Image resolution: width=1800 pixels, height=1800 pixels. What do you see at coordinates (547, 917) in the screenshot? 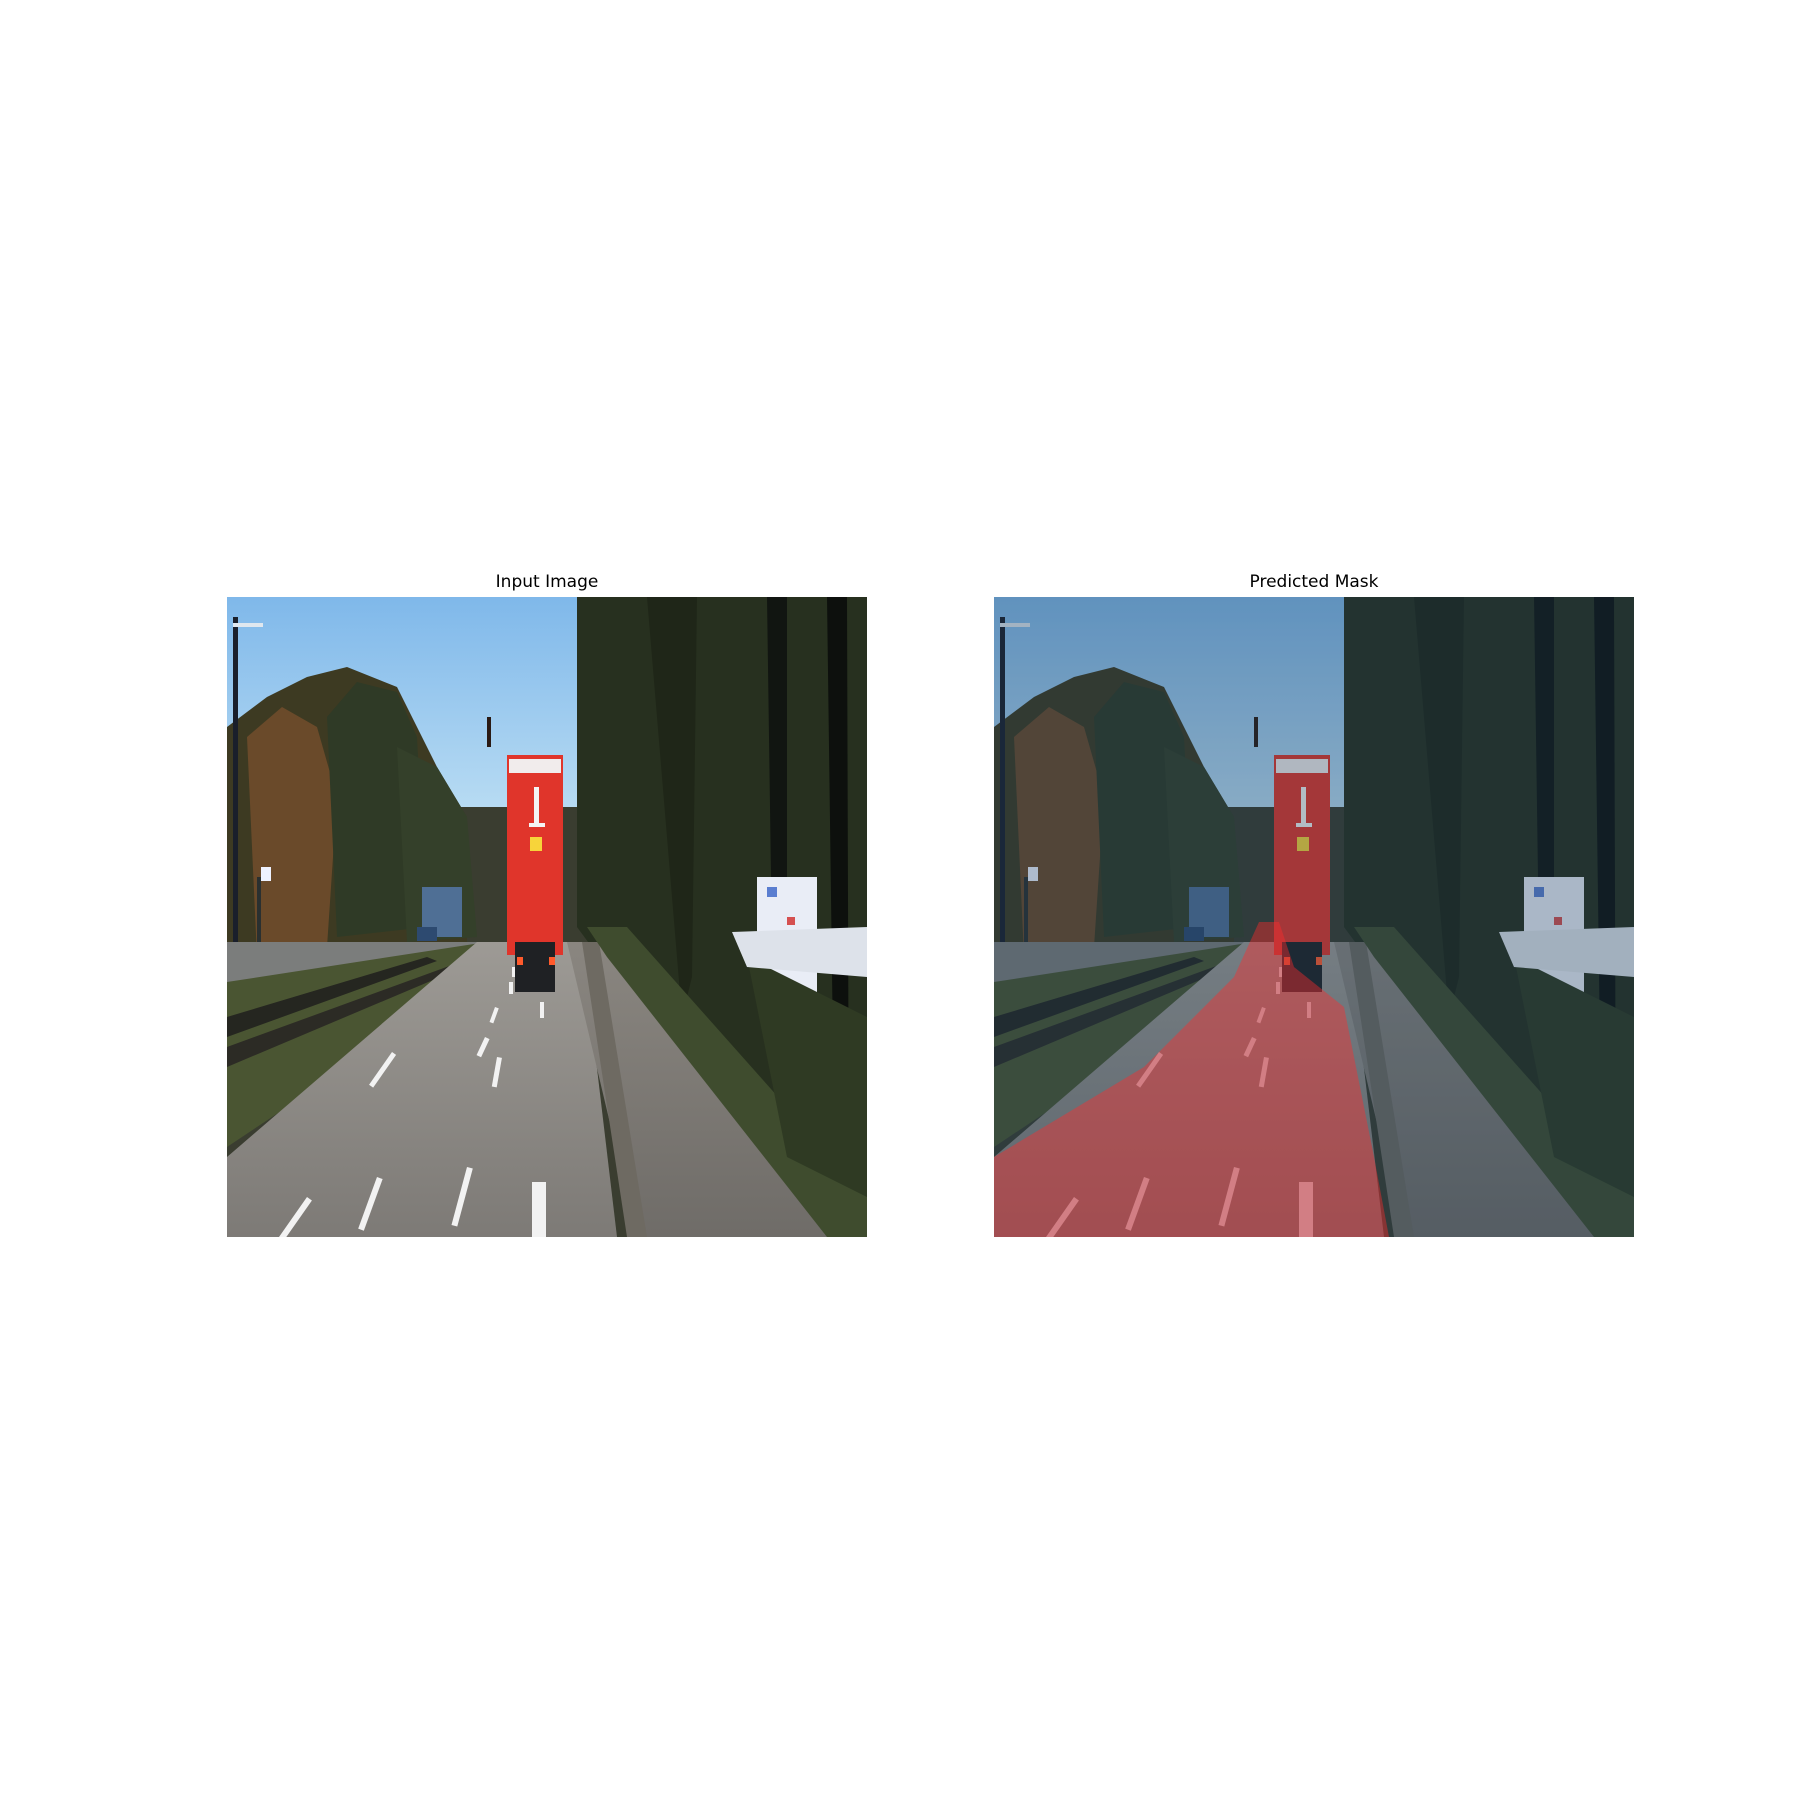
I see `input-image` at bounding box center [547, 917].